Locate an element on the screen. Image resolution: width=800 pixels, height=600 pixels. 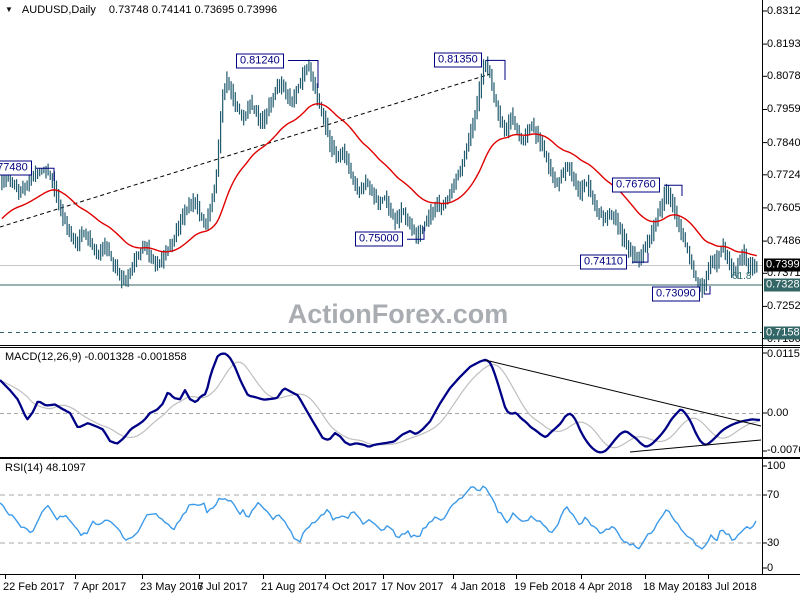
rsi-axis-label: 70 is located at coordinates (773, 495).